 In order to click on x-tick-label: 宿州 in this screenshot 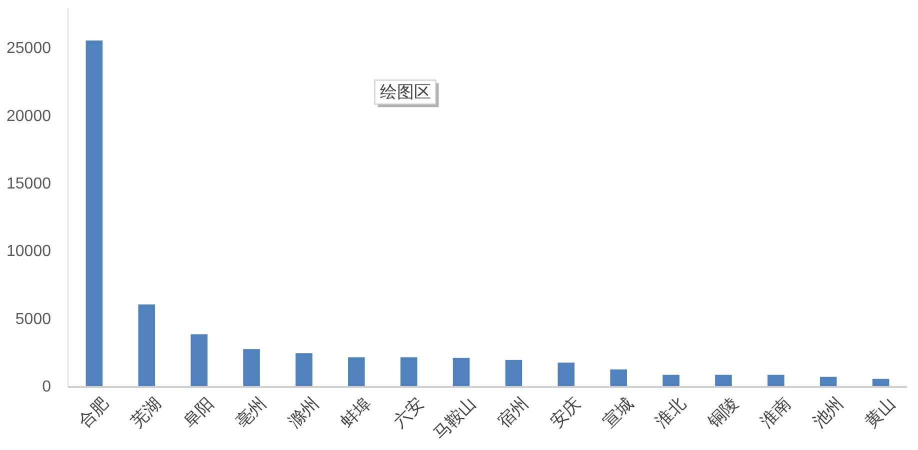, I will do `click(513, 413)`.